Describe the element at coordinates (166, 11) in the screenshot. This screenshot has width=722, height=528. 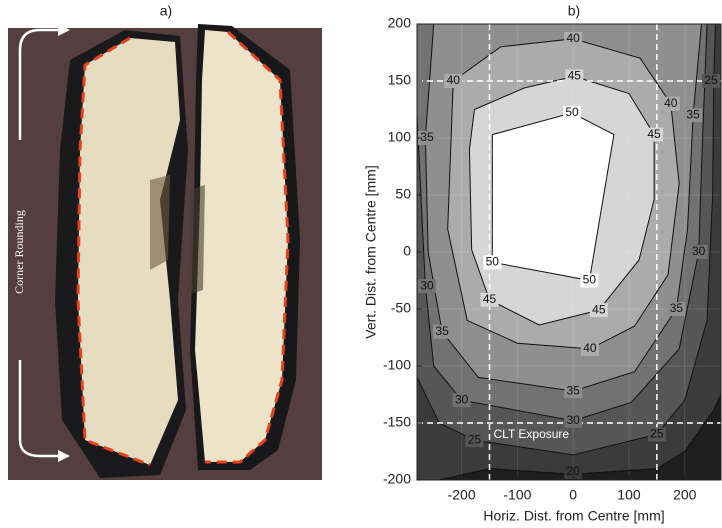
I see `panel-title: a)` at that location.